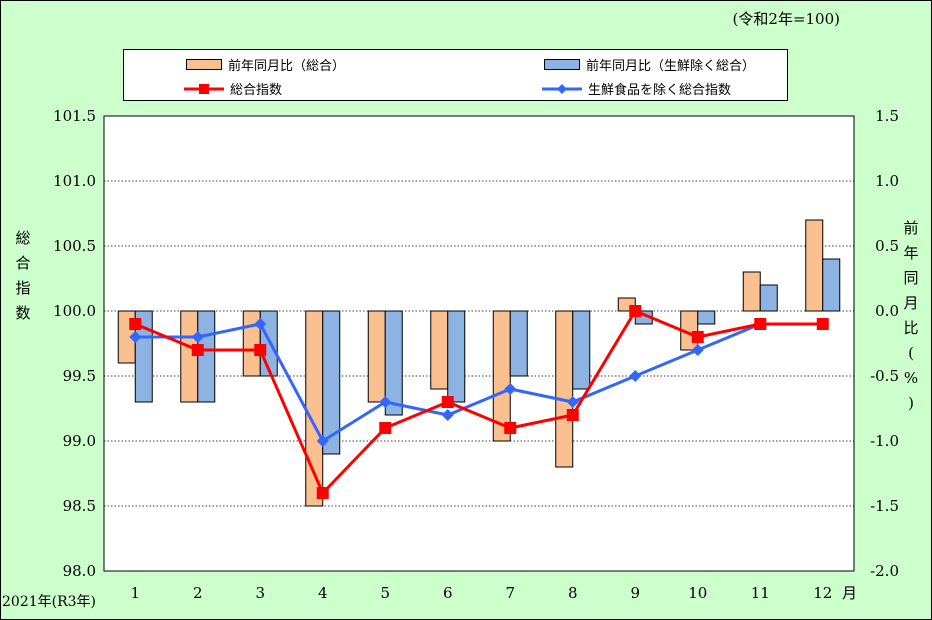 This screenshot has width=932, height=620. Describe the element at coordinates (74, 181) in the screenshot. I see `left-tick-label: 101.0` at that location.